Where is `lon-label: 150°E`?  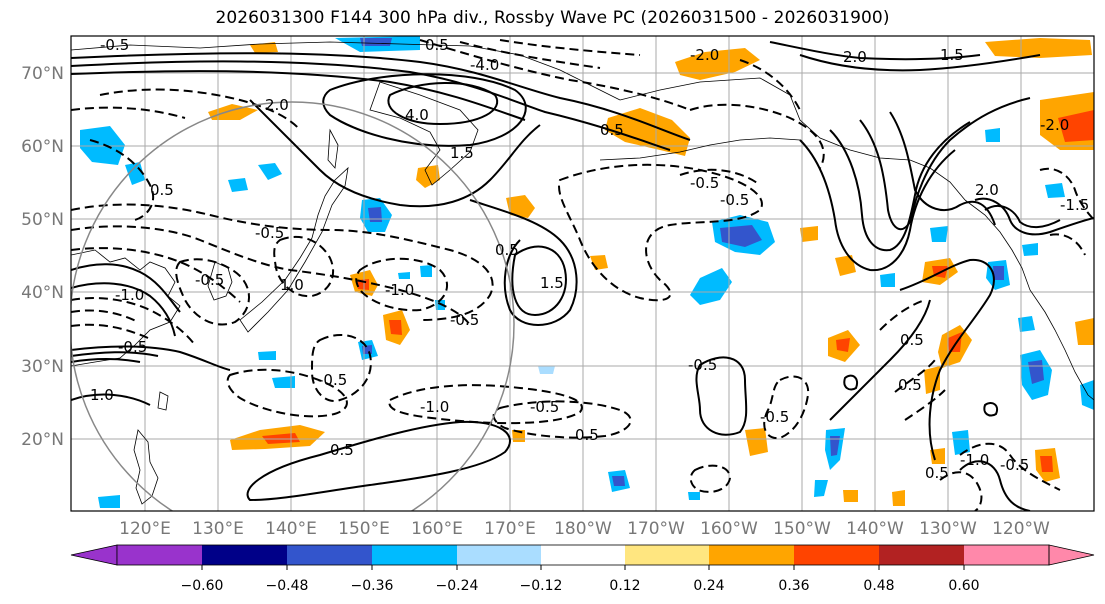 lon-label: 150°E is located at coordinates (364, 529).